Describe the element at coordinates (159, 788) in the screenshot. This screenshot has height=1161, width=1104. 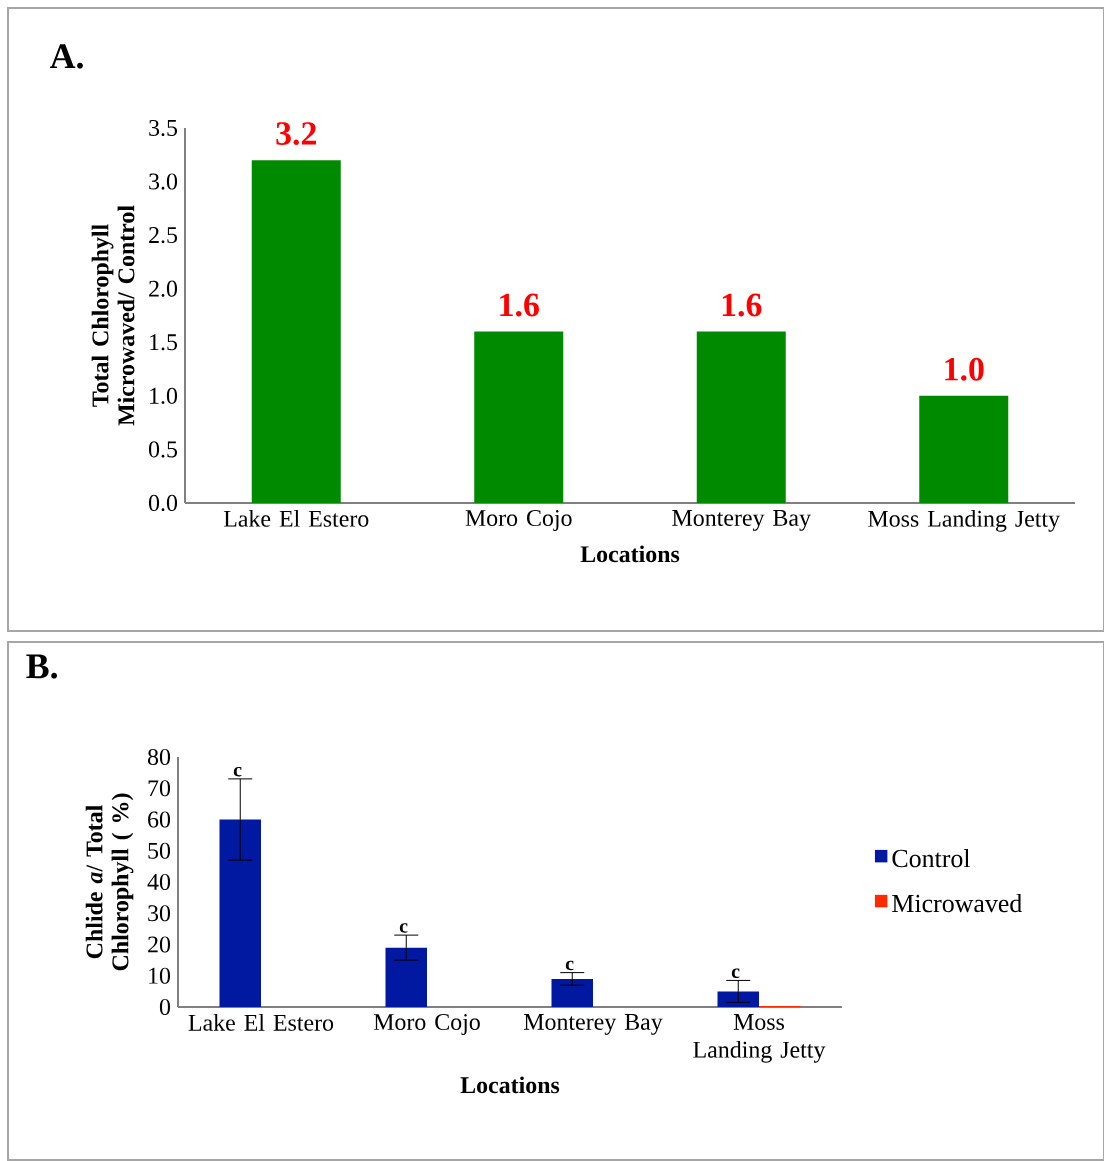
I see `y-tick-label: 70` at that location.